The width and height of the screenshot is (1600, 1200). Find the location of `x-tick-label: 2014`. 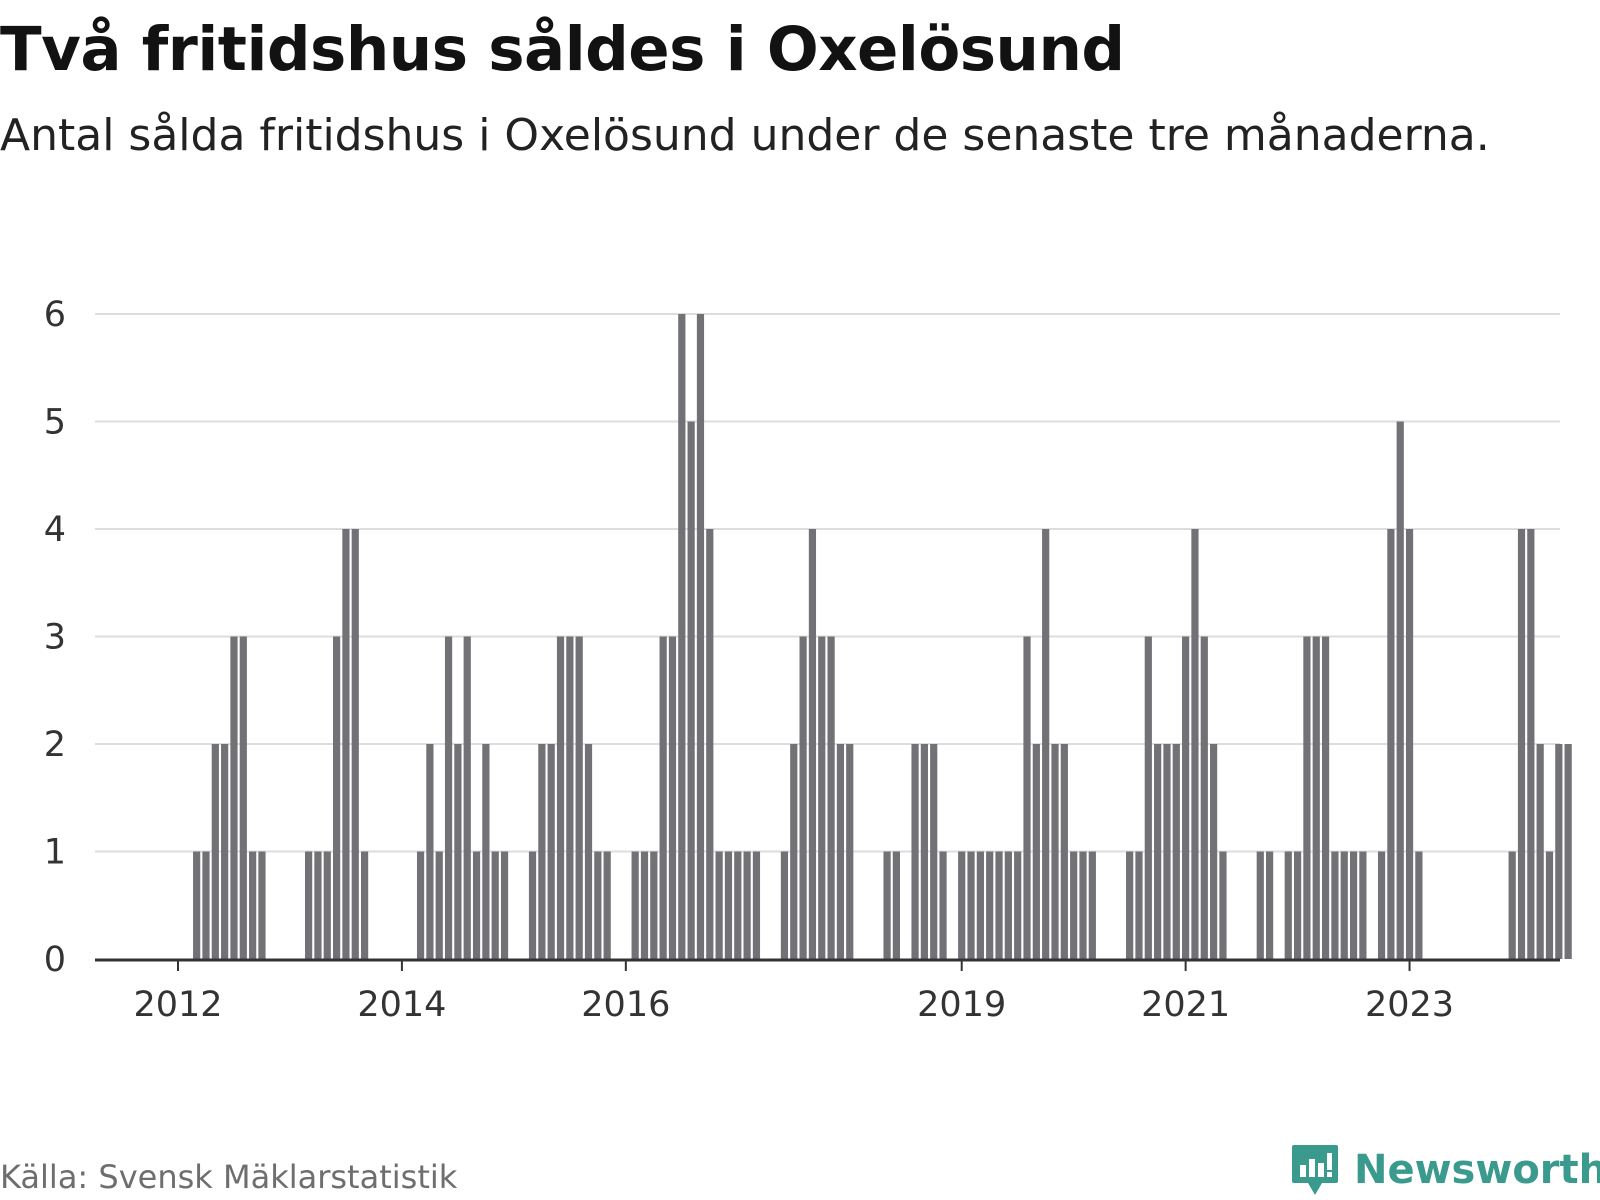

x-tick-label: 2014 is located at coordinates (401, 1005).